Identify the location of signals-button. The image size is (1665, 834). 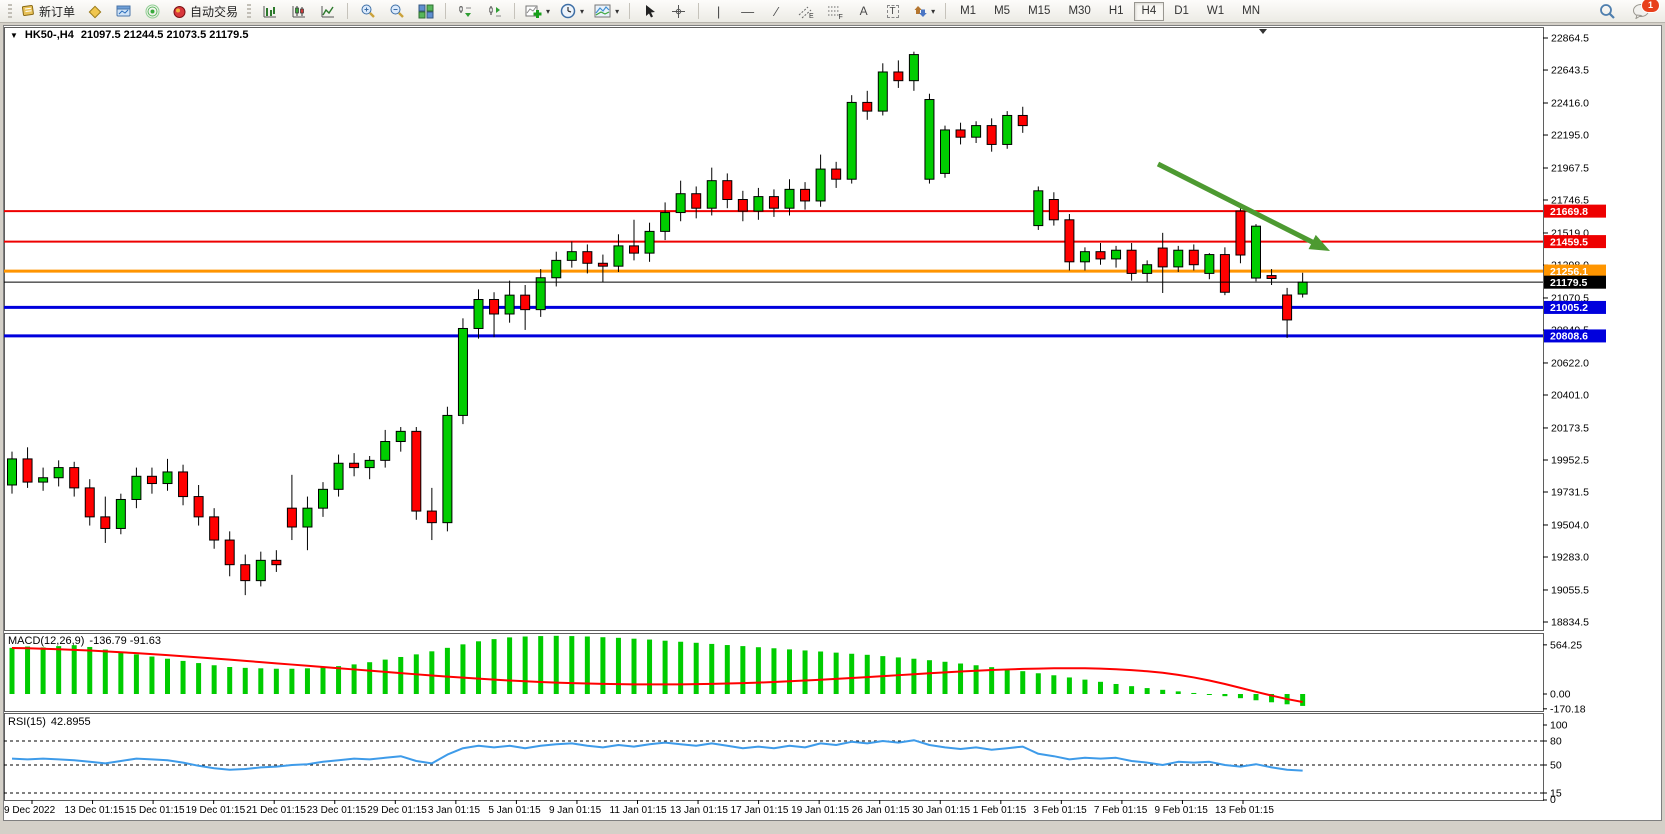
(152, 11).